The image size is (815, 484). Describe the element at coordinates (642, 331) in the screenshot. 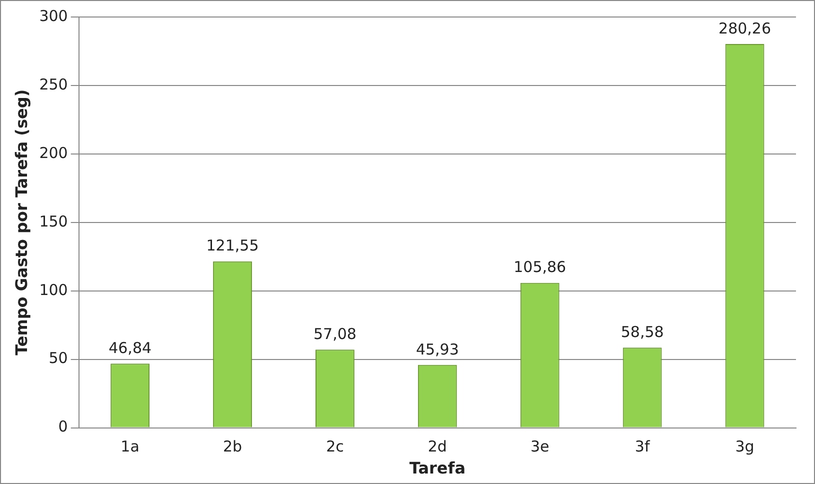

I see `data-label: 58,58` at that location.